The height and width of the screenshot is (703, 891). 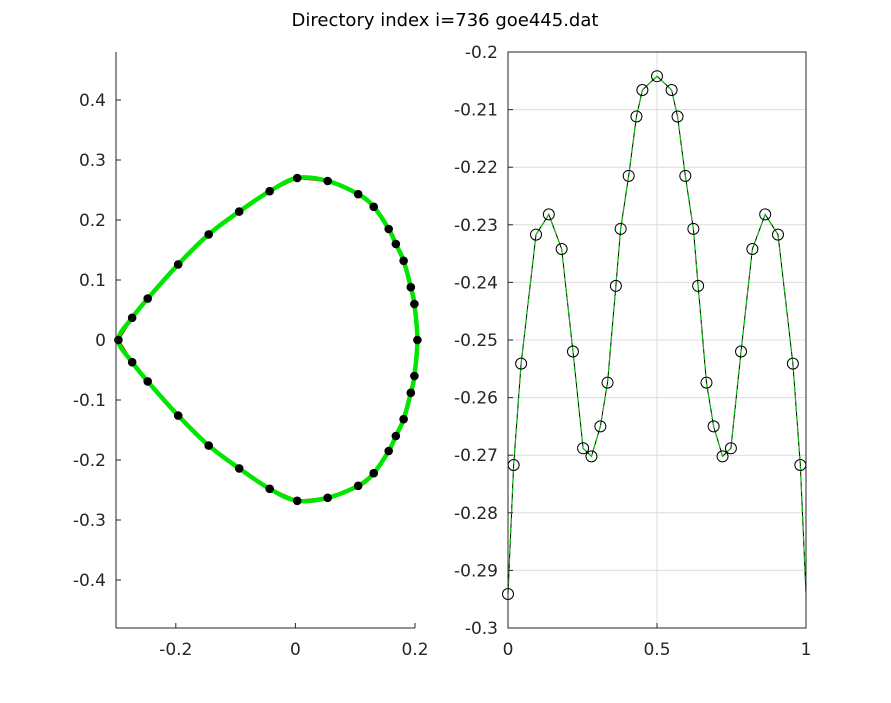 I want to click on left-x-tick-label: 0.2, so click(x=414, y=650).